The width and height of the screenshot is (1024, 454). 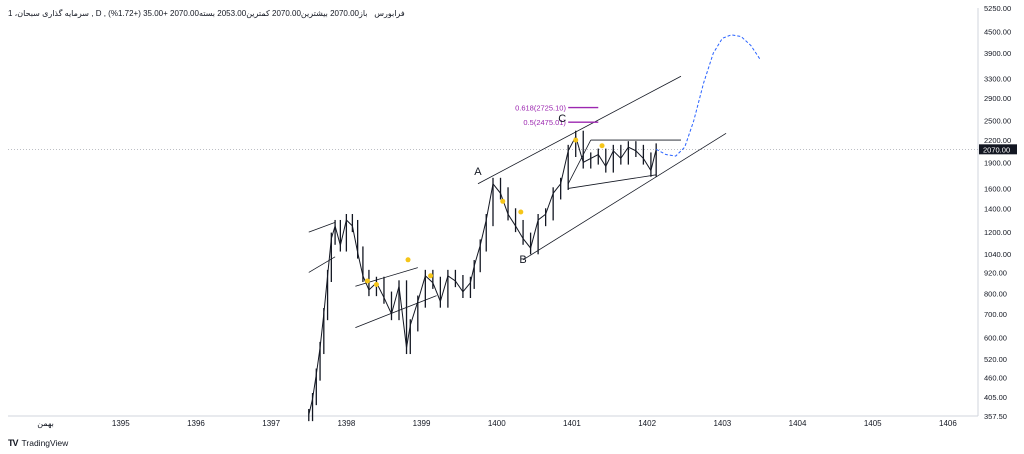 What do you see at coordinates (572, 423) in the screenshot?
I see `x-tick-label: 1401` at bounding box center [572, 423].